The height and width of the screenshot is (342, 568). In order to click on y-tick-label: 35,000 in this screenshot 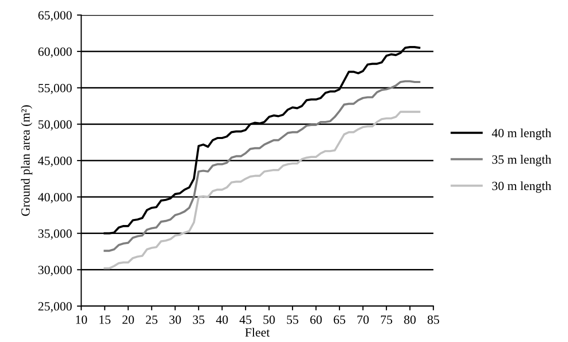, I will do `click(55, 234)`.